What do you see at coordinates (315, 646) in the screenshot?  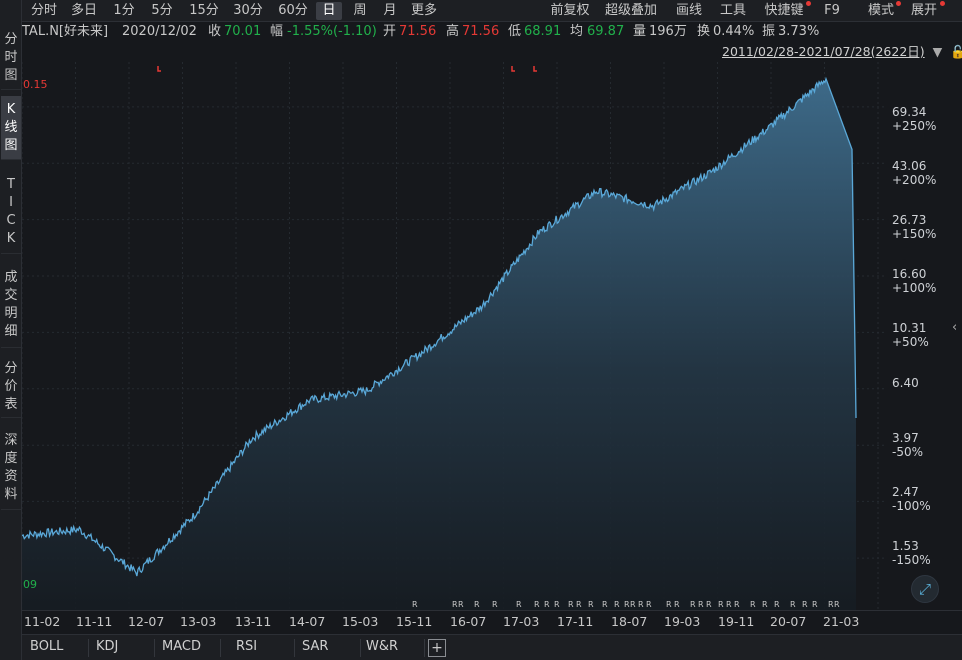 I see `indicator-tab-sar: SAR` at bounding box center [315, 646].